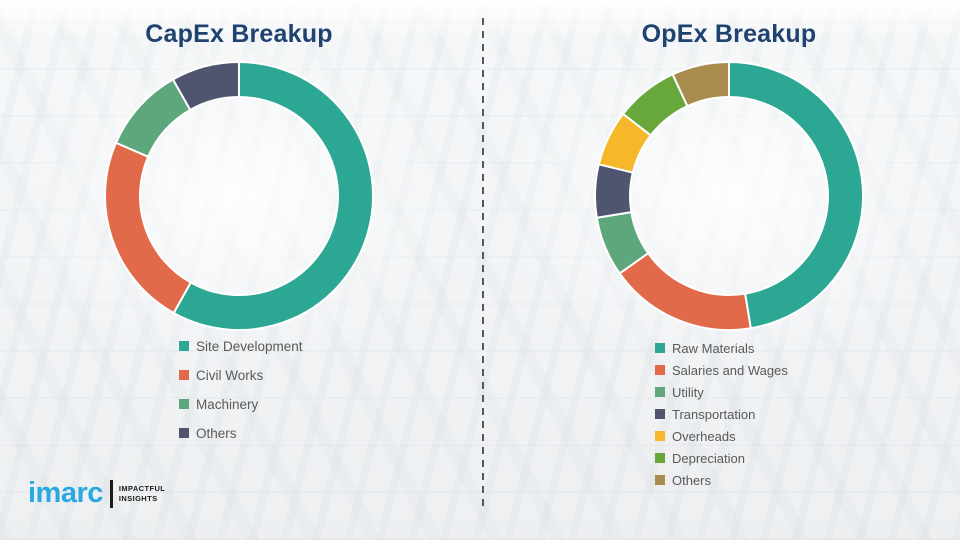 This screenshot has height=540, width=960. I want to click on donut-slice-site-development, so click(273, 195).